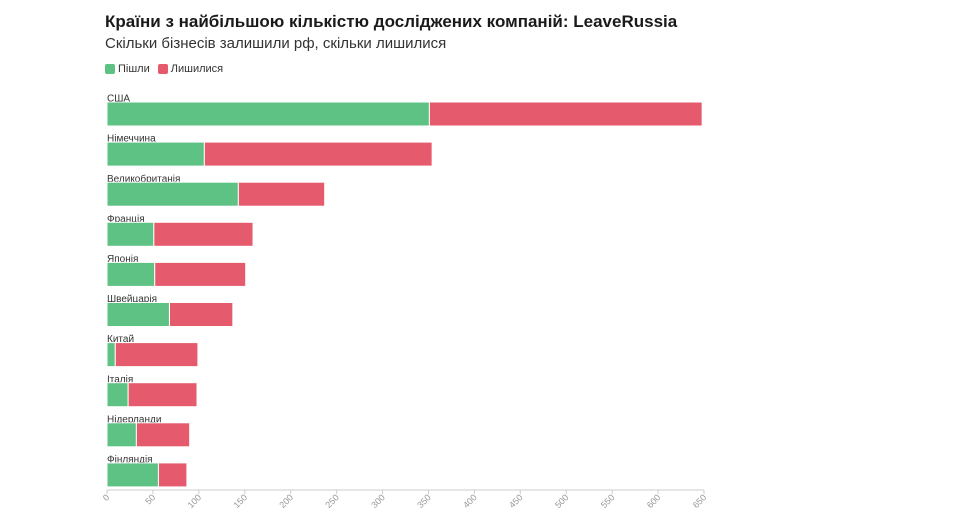 Image resolution: width=959 pixels, height=528 pixels. What do you see at coordinates (562, 501) in the screenshot?
I see `x-tick-label: 500` at bounding box center [562, 501].